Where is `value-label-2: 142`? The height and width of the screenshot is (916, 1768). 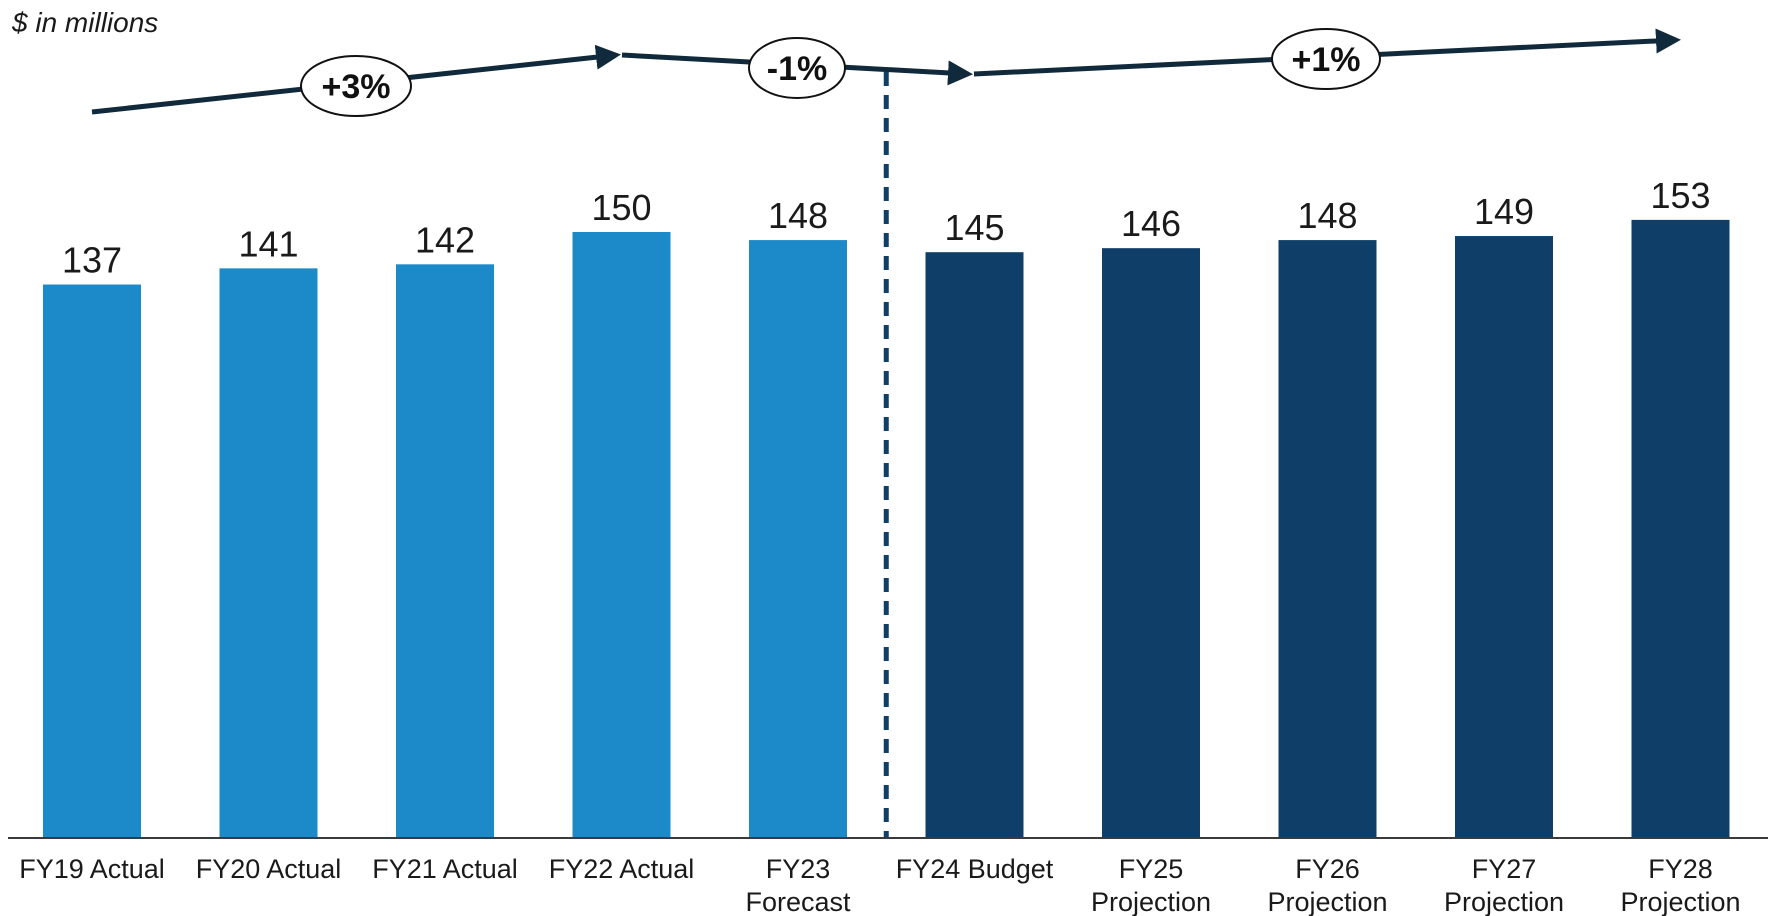
value-label-2: 142 is located at coordinates (445, 239).